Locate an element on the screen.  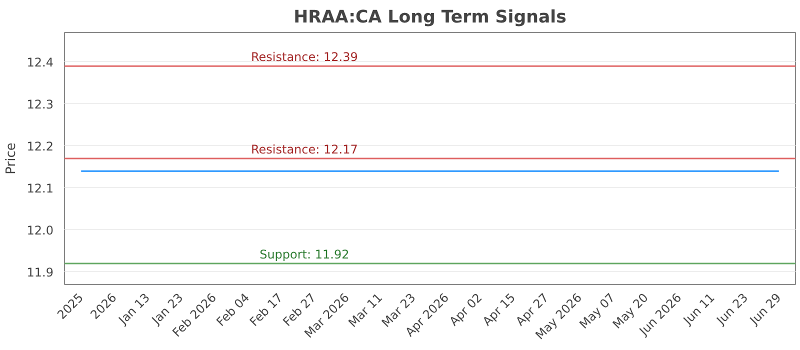
y-tick-label: 12.4 is located at coordinates (40, 62).